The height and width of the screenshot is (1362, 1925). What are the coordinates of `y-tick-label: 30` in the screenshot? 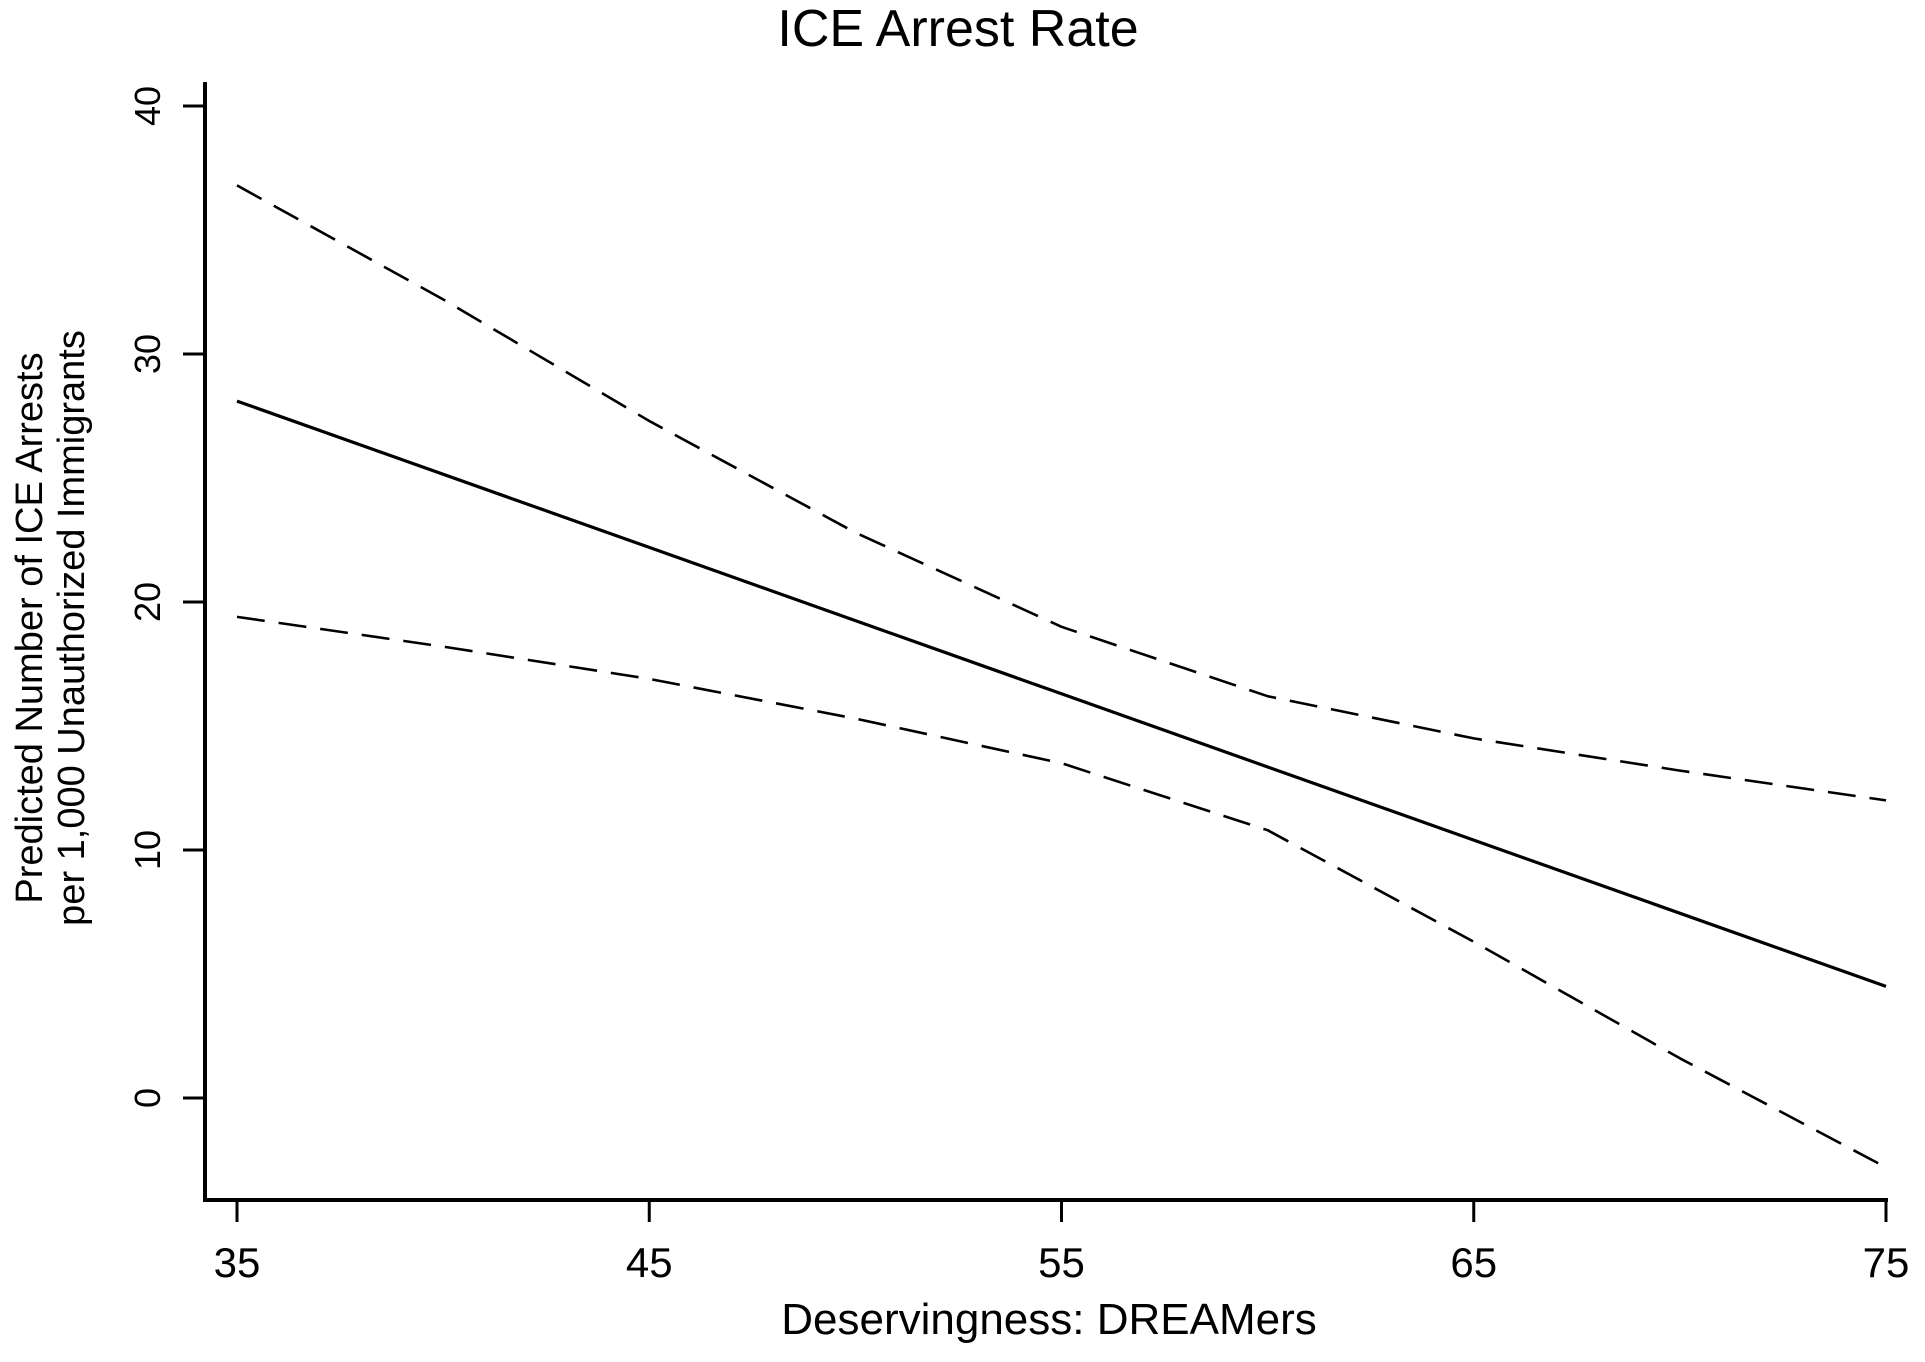 It's located at (147, 354).